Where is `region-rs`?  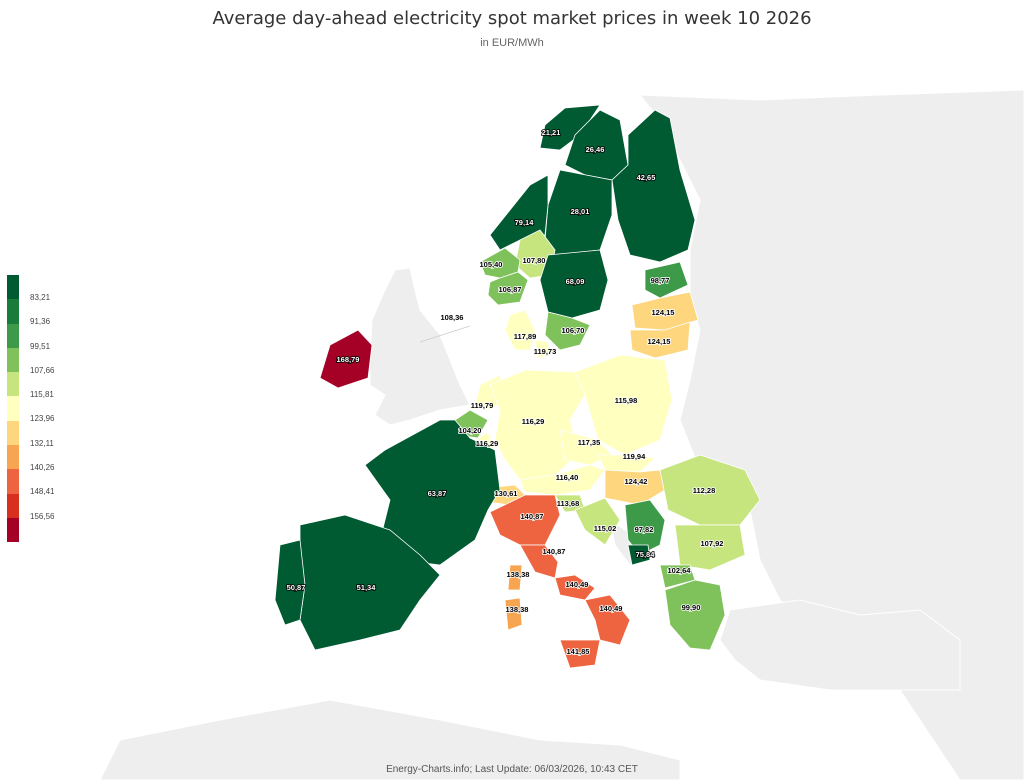 region-rs is located at coordinates (645, 527).